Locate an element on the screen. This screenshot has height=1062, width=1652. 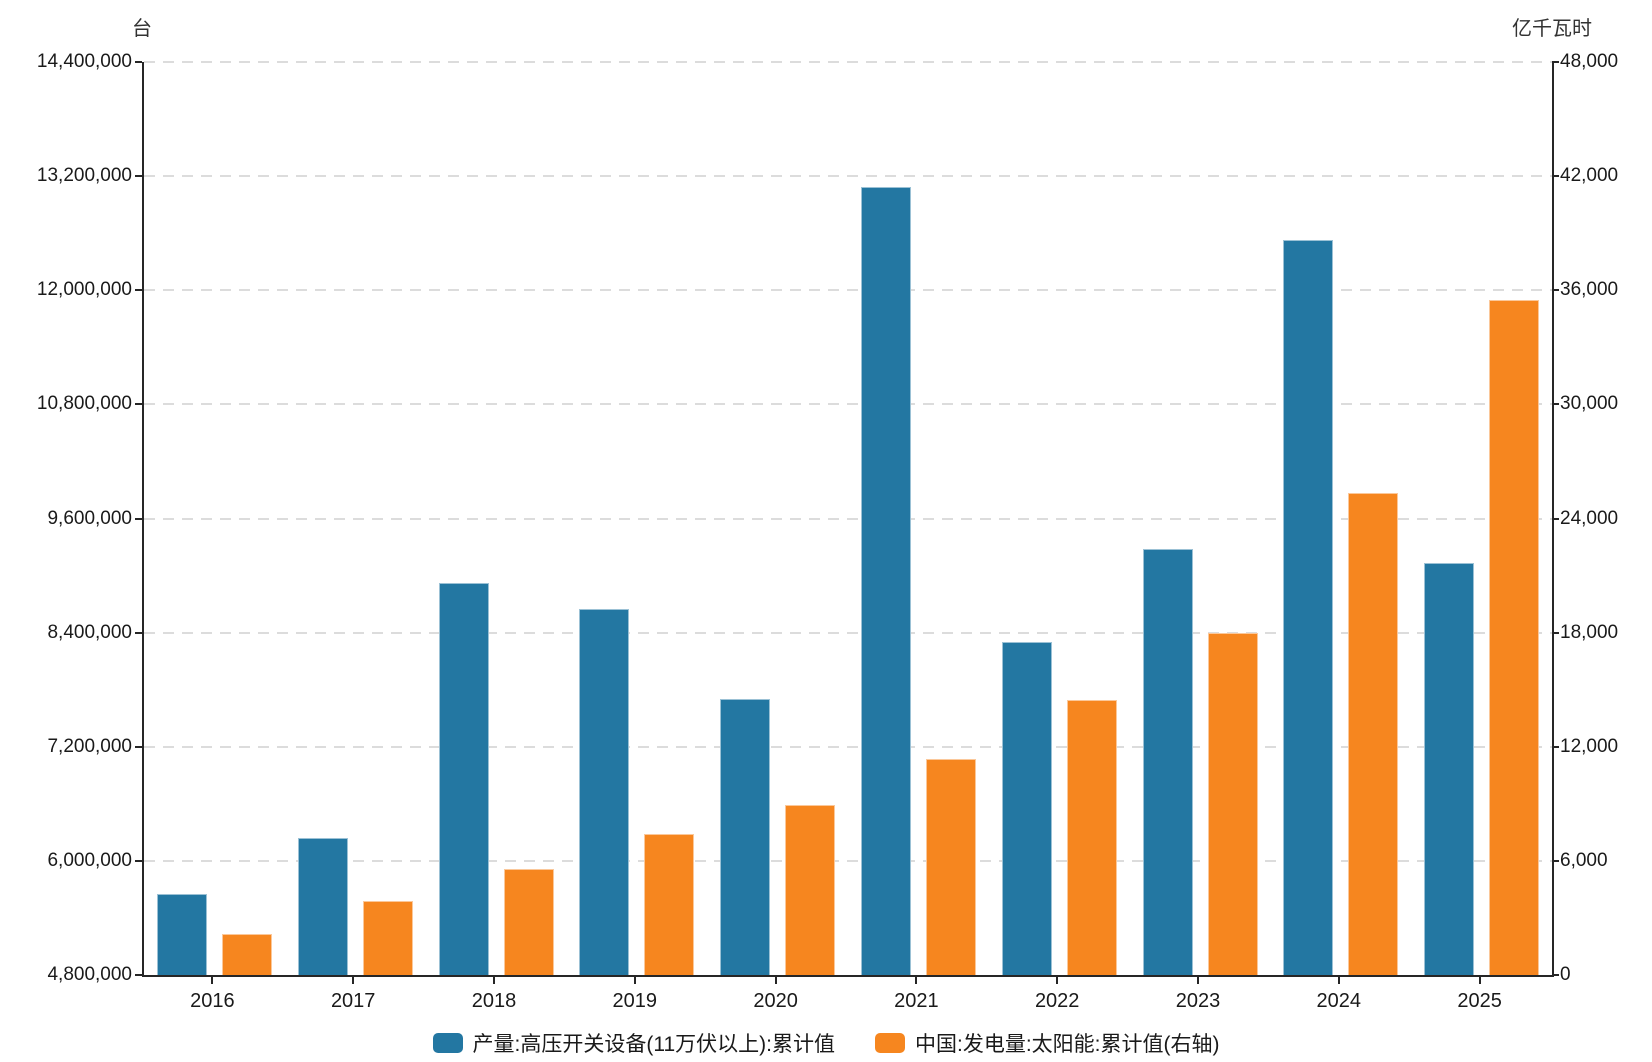
right-axis-title: 亿千瓦时 is located at coordinates (1552, 29).